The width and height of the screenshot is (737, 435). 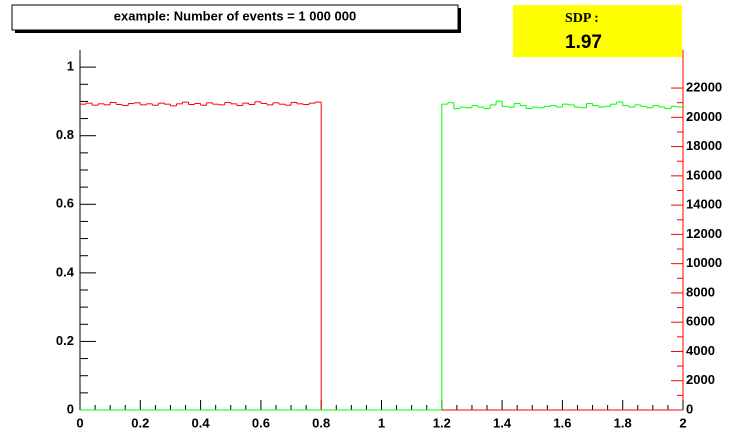 What do you see at coordinates (704, 116) in the screenshot?
I see `y2-tick-label: 20000` at bounding box center [704, 116].